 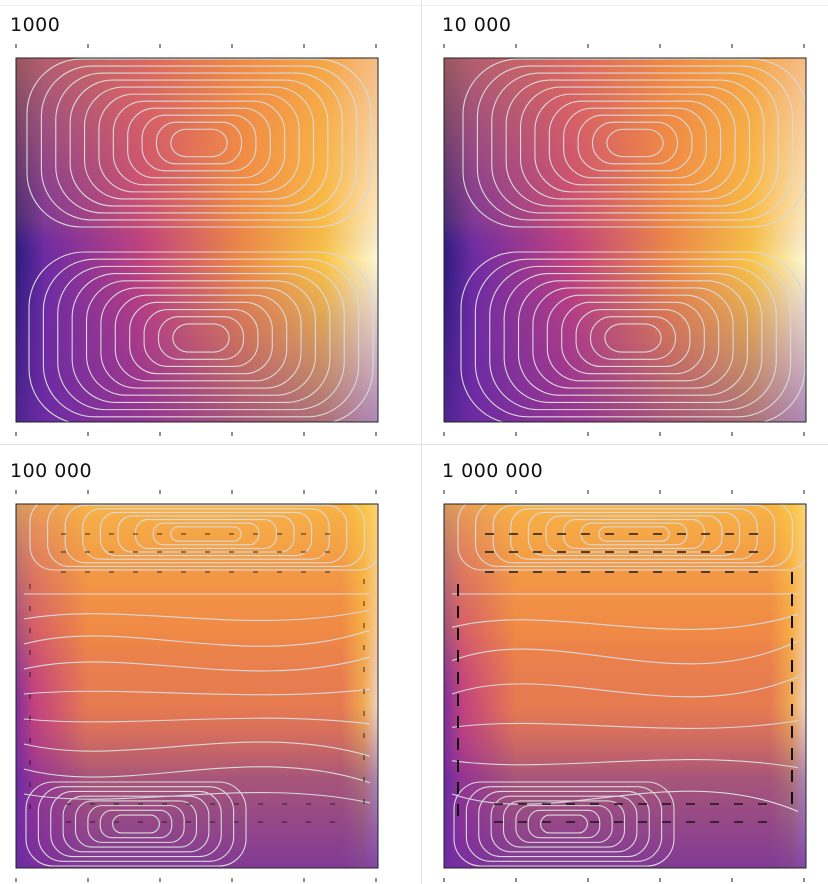 I want to click on panel-title: 100 000, so click(x=51, y=471).